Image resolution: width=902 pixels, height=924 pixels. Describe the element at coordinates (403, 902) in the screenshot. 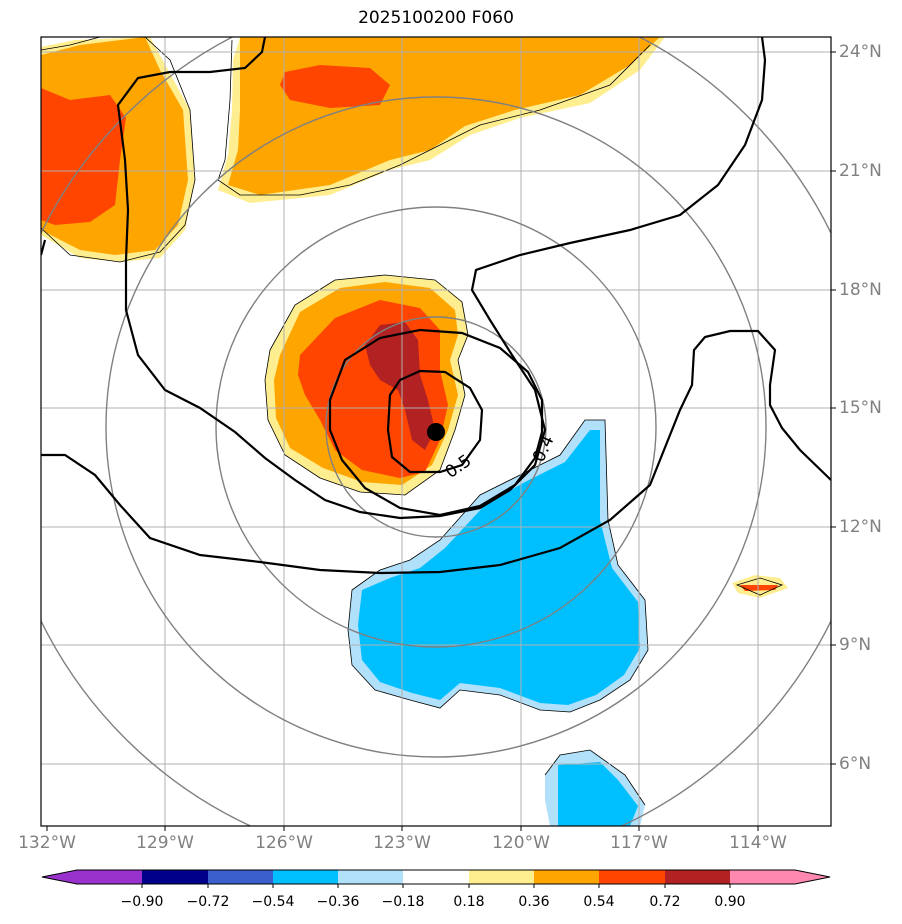

I see `colorbar-tick-label: −0.18` at that location.